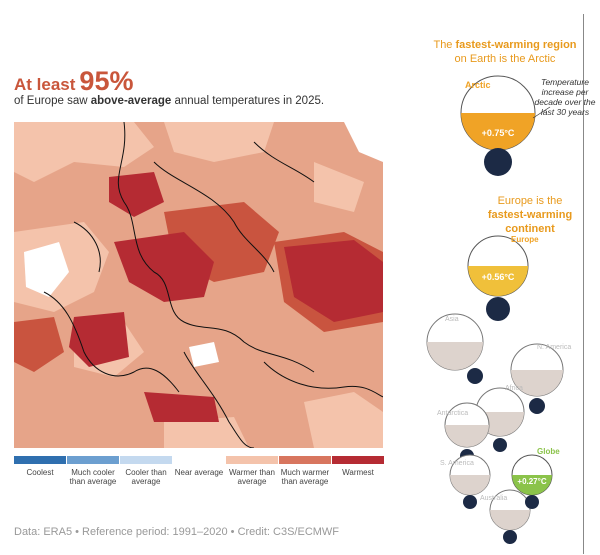  I want to click on bulb-label-africa: Africa, so click(514, 388).